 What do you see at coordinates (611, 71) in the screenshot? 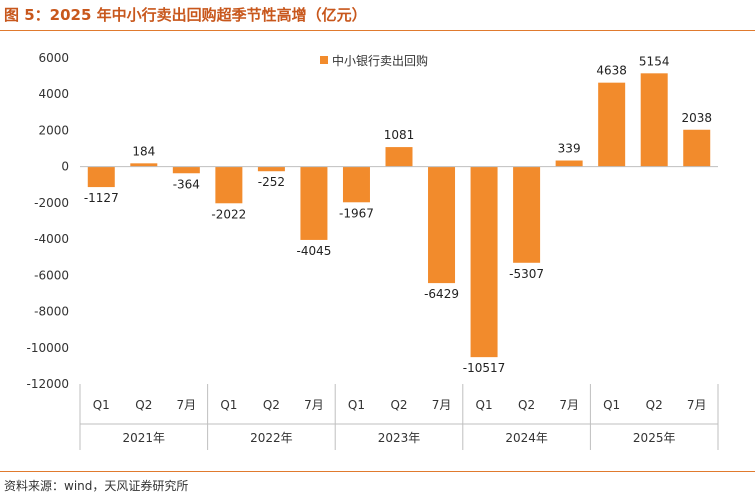
I see `data-label: 4638` at bounding box center [611, 71].